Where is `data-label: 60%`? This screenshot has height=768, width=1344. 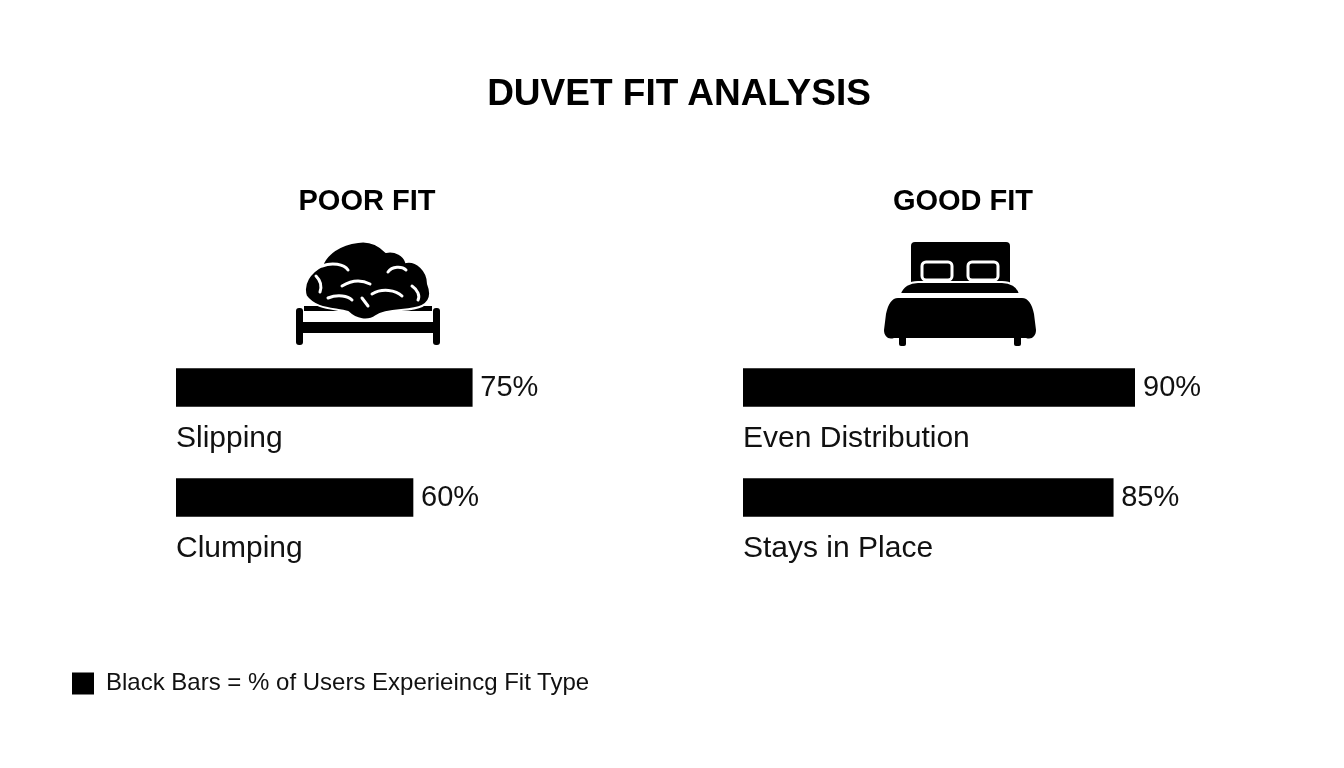 data-label: 60% is located at coordinates (450, 495).